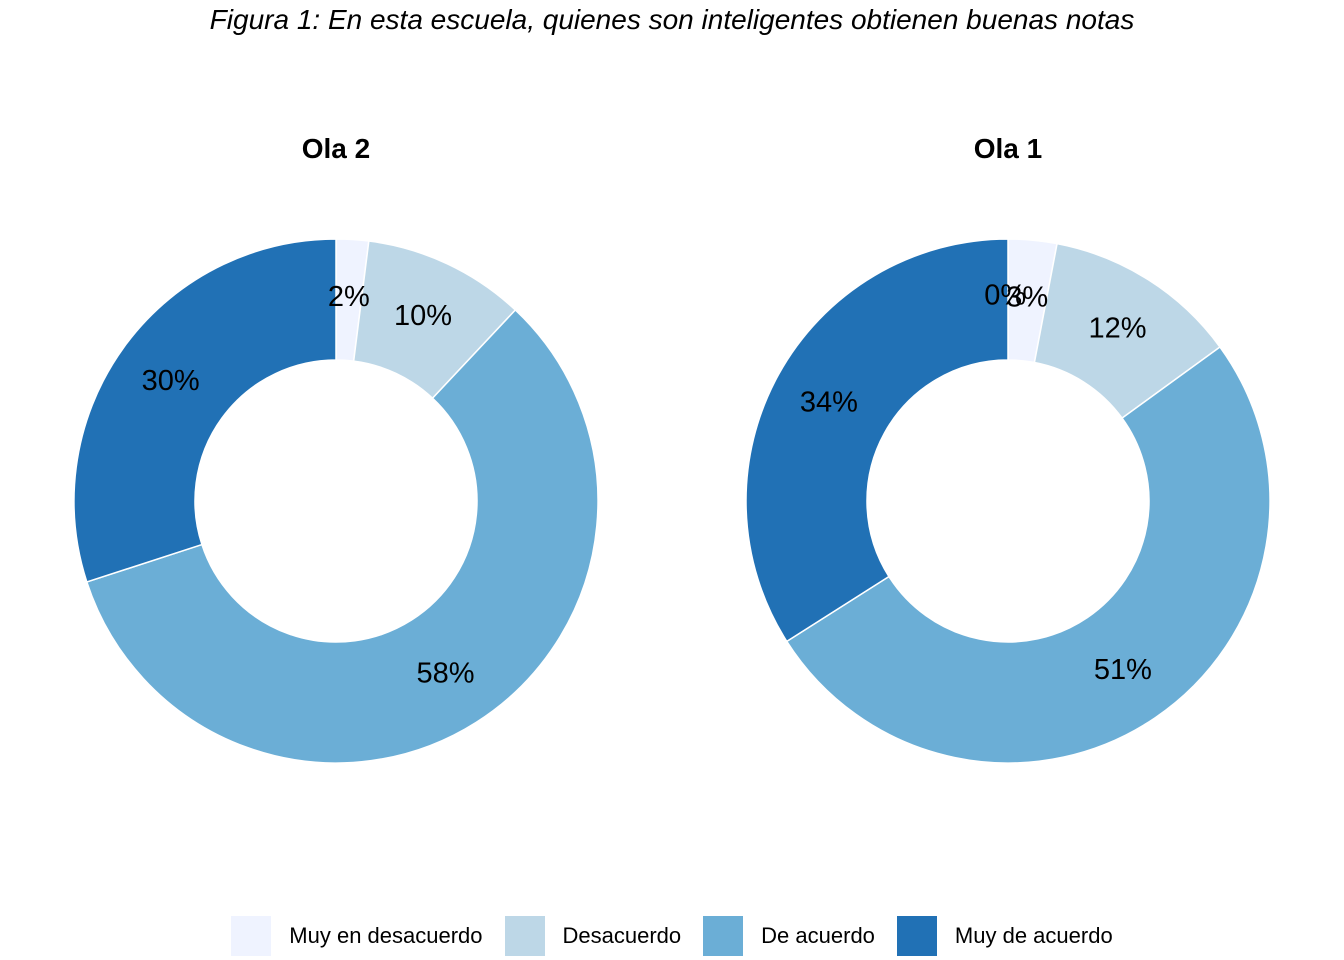 The width and height of the screenshot is (1344, 960). I want to click on slice-label-muy-en-desacuerdo: 3%, so click(1027, 298).